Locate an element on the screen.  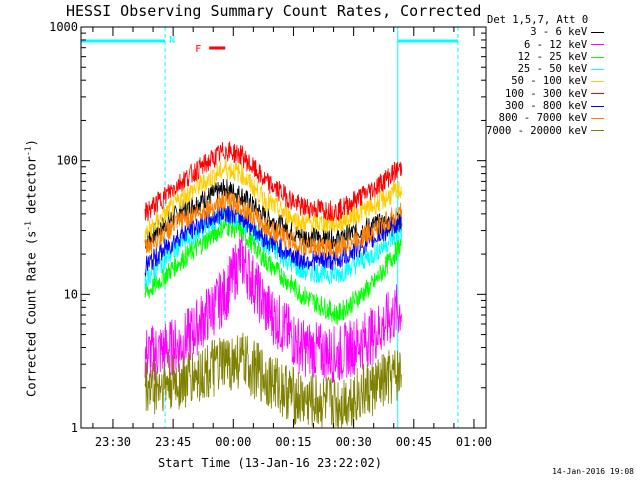
legend-item: 25 - 50 keV is located at coordinates (545, 69).